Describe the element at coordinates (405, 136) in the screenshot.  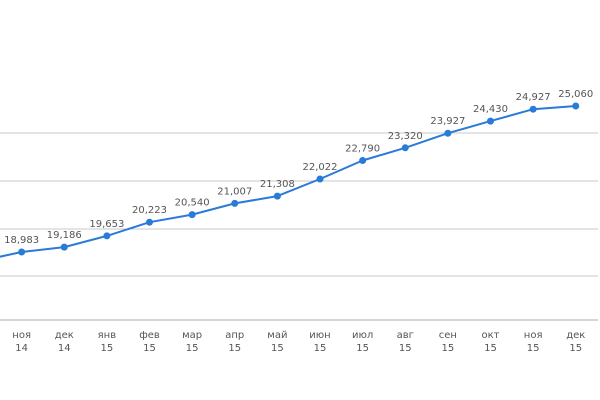
I see `data-label: 23,320` at that location.